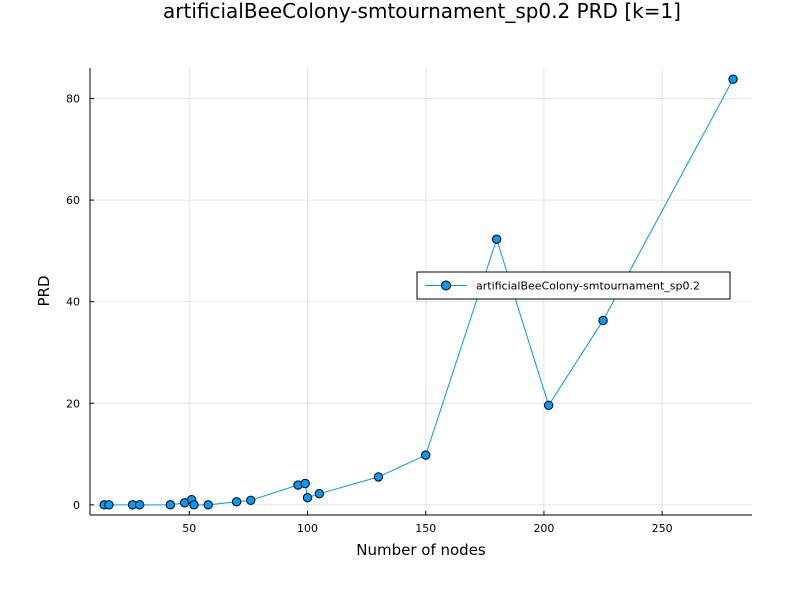 The height and width of the screenshot is (600, 800). What do you see at coordinates (588, 286) in the screenshot?
I see `legend-label: artificialBeeColony-smtournament_sp0.2` at bounding box center [588, 286].